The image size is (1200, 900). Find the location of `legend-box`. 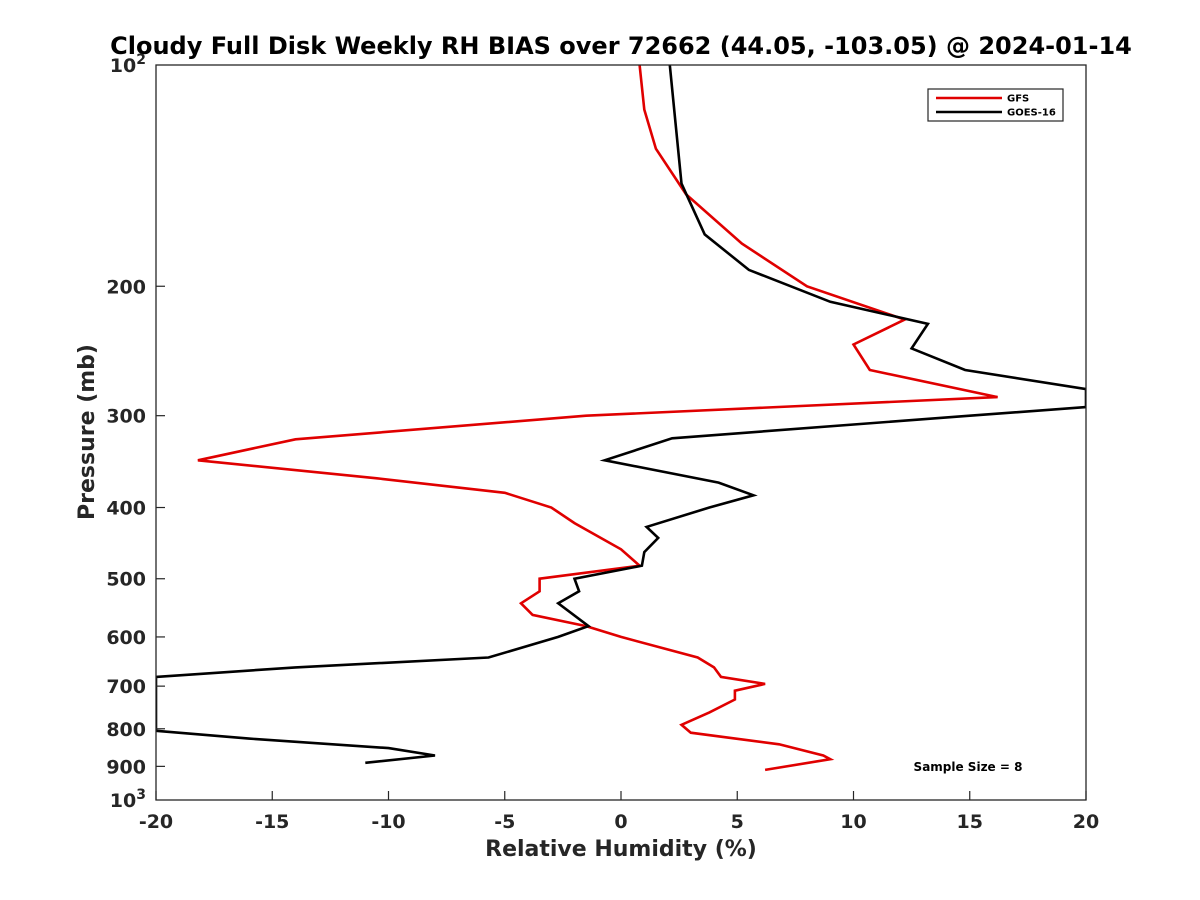

legend-box is located at coordinates (995, 105).